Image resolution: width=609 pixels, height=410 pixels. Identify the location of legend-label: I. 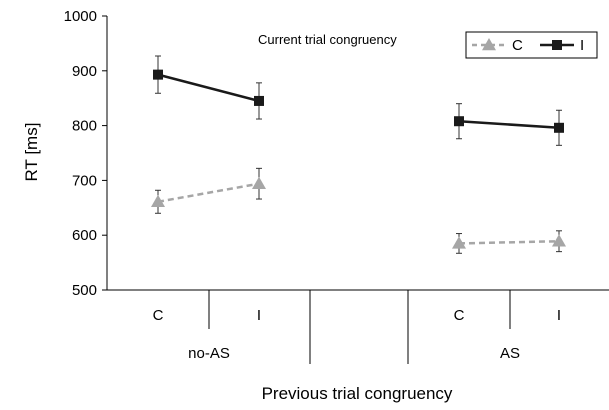
(582, 45).